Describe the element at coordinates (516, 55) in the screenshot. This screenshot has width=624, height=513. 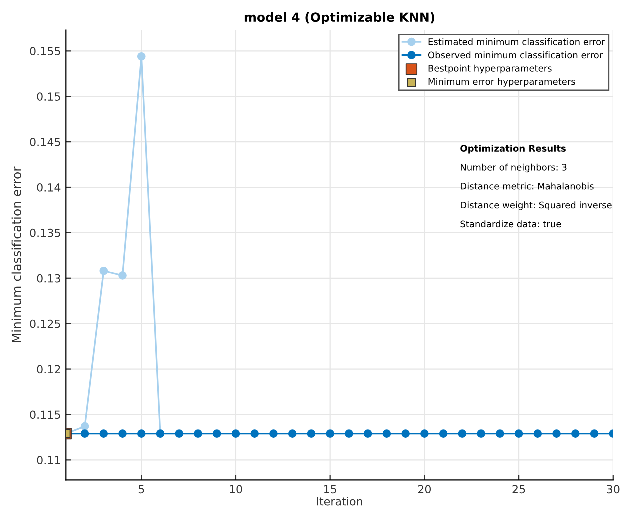
I see `legend-label: Observed minimum classification error` at that location.